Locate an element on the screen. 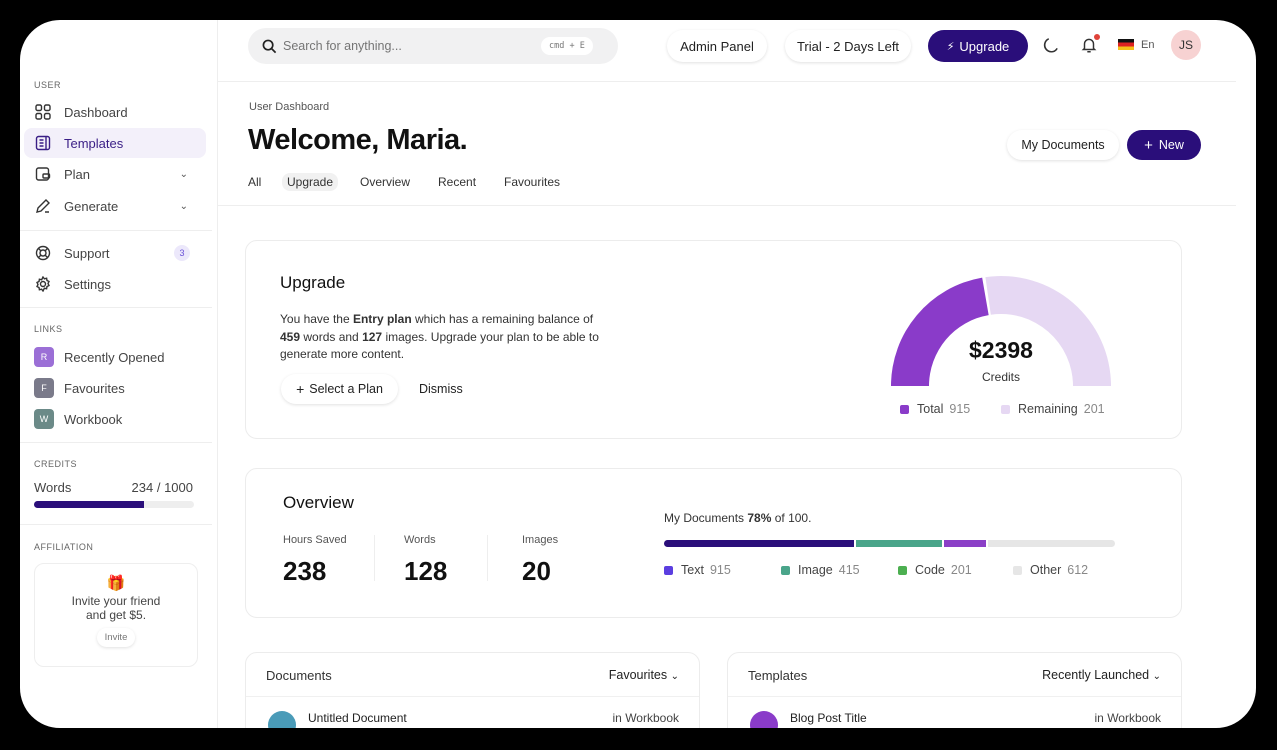  credits-progress is located at coordinates (114, 504).